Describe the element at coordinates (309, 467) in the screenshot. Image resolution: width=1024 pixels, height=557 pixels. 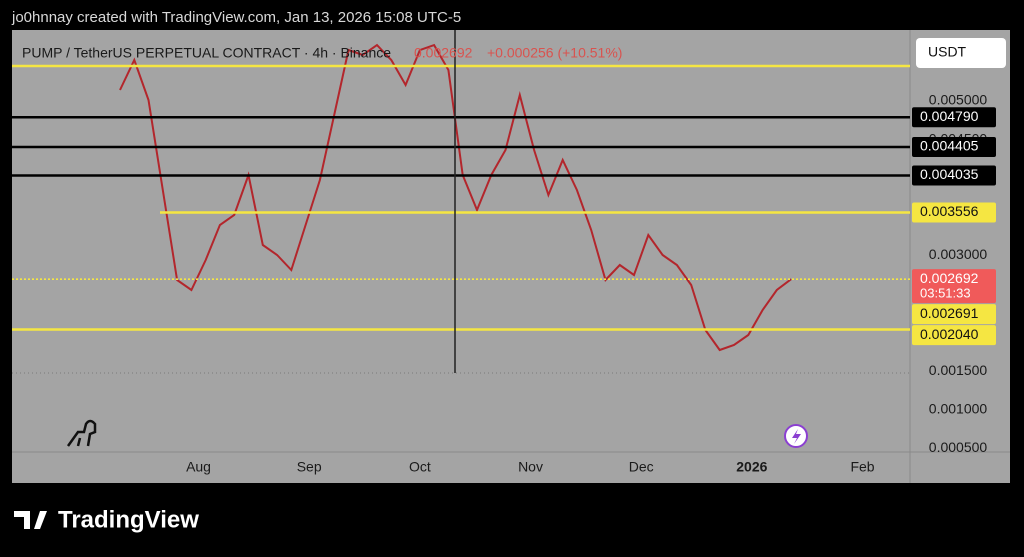
I see `x-tick-label: Sep` at that location.